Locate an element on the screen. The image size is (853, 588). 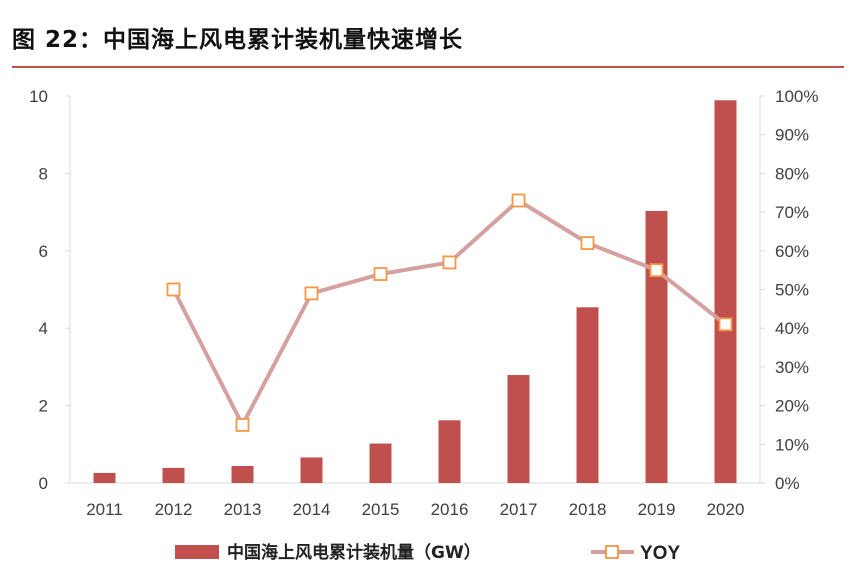
right-tick-label: 100% is located at coordinates (796, 96).